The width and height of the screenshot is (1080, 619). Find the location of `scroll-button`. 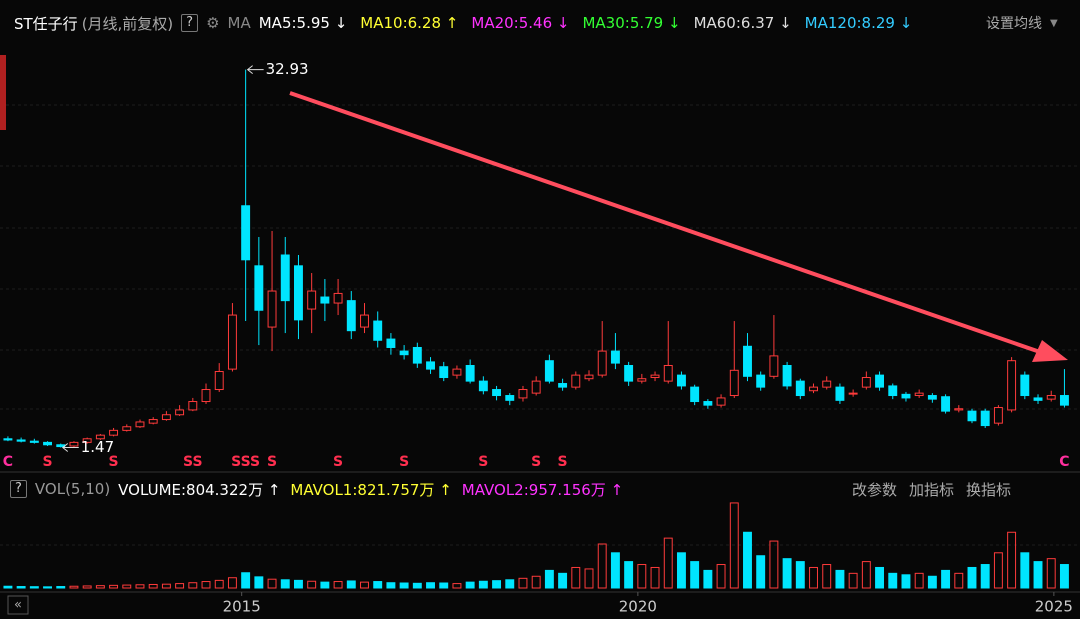

scroll-button is located at coordinates (18, 605).